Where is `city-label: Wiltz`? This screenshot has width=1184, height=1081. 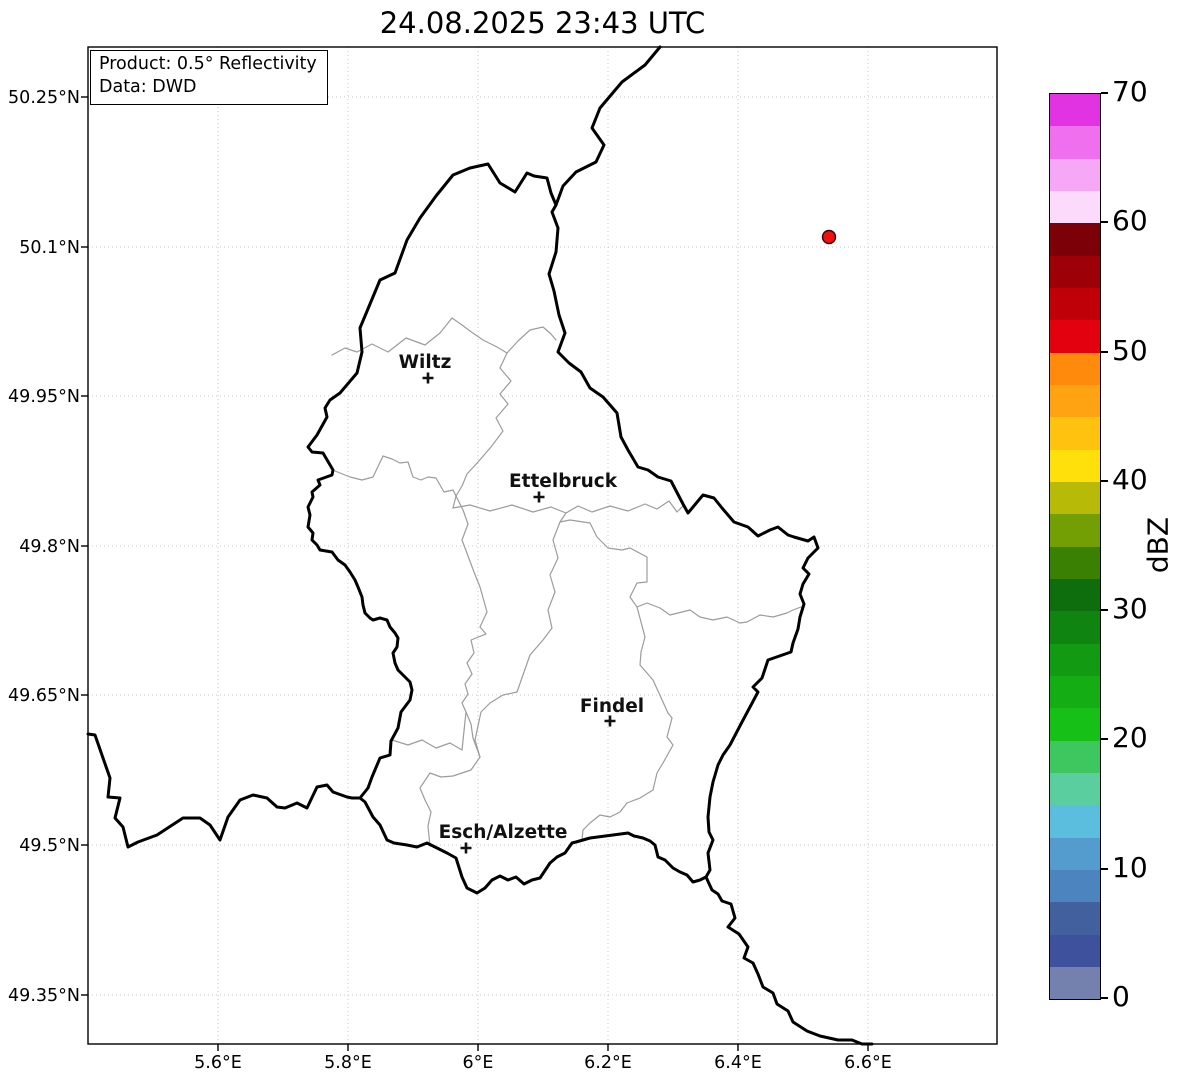 city-label: Wiltz is located at coordinates (425, 362).